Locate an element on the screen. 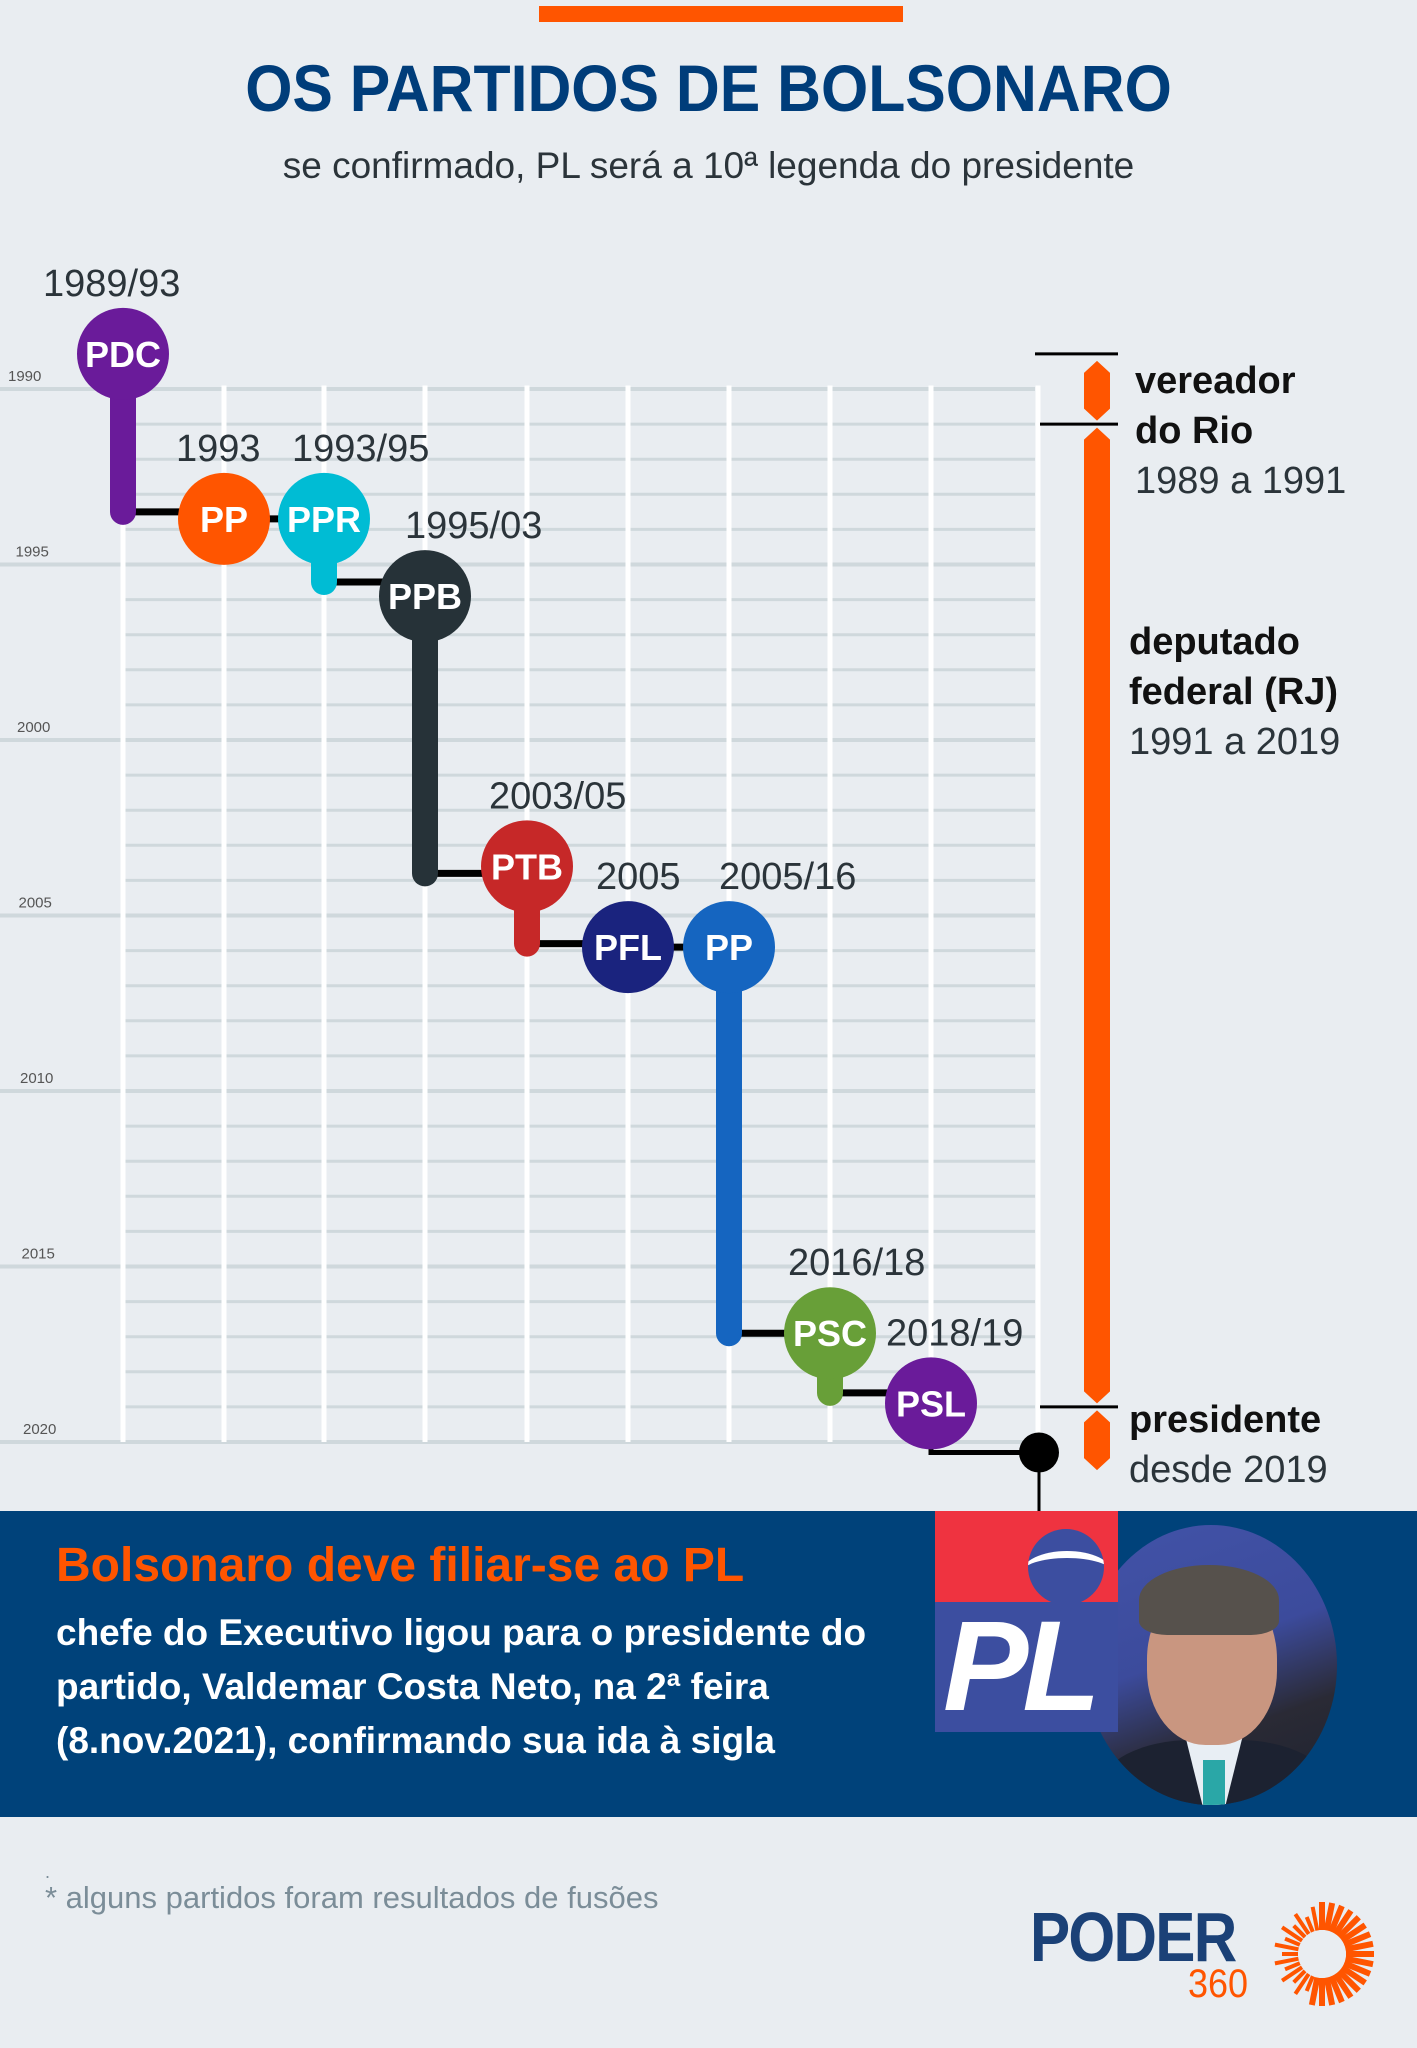  party-bubble-psl is located at coordinates (931, 1403).